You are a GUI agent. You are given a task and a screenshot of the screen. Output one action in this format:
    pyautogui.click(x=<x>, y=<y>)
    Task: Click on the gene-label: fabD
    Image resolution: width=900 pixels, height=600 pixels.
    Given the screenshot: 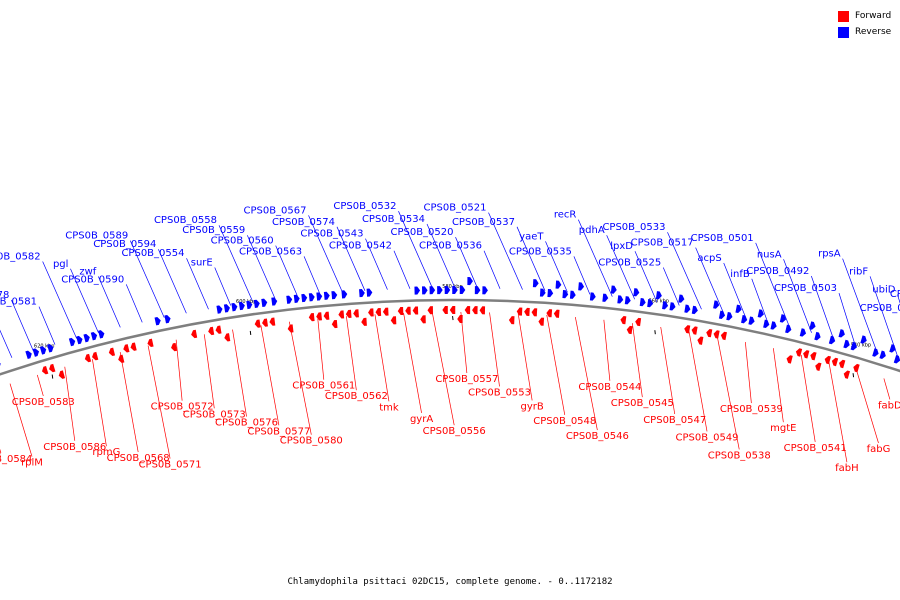 What is the action you would take?
    pyautogui.click(x=889, y=405)
    